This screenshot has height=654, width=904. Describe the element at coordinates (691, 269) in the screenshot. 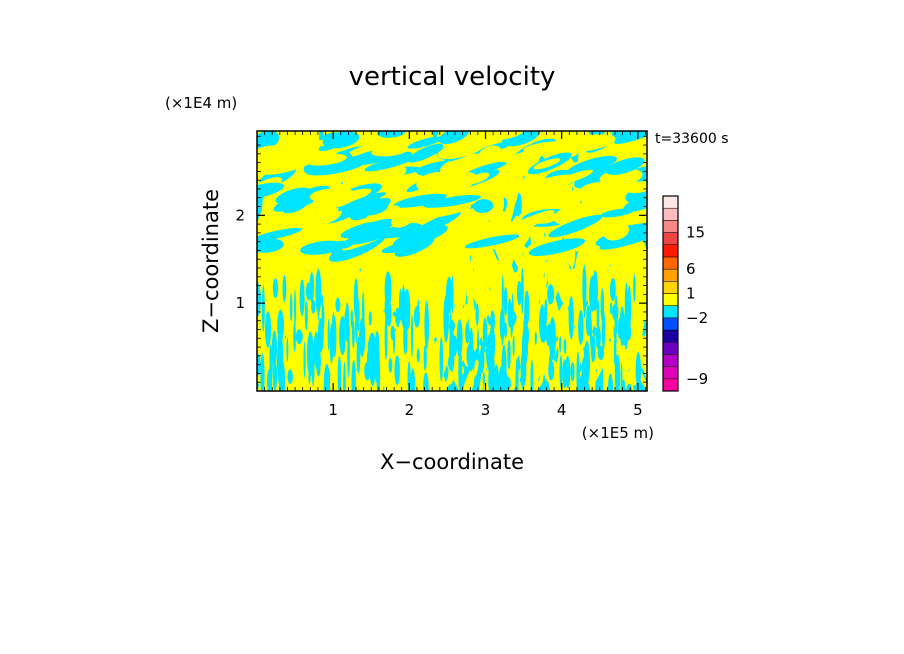

I see `colorbar-label: 6` at that location.